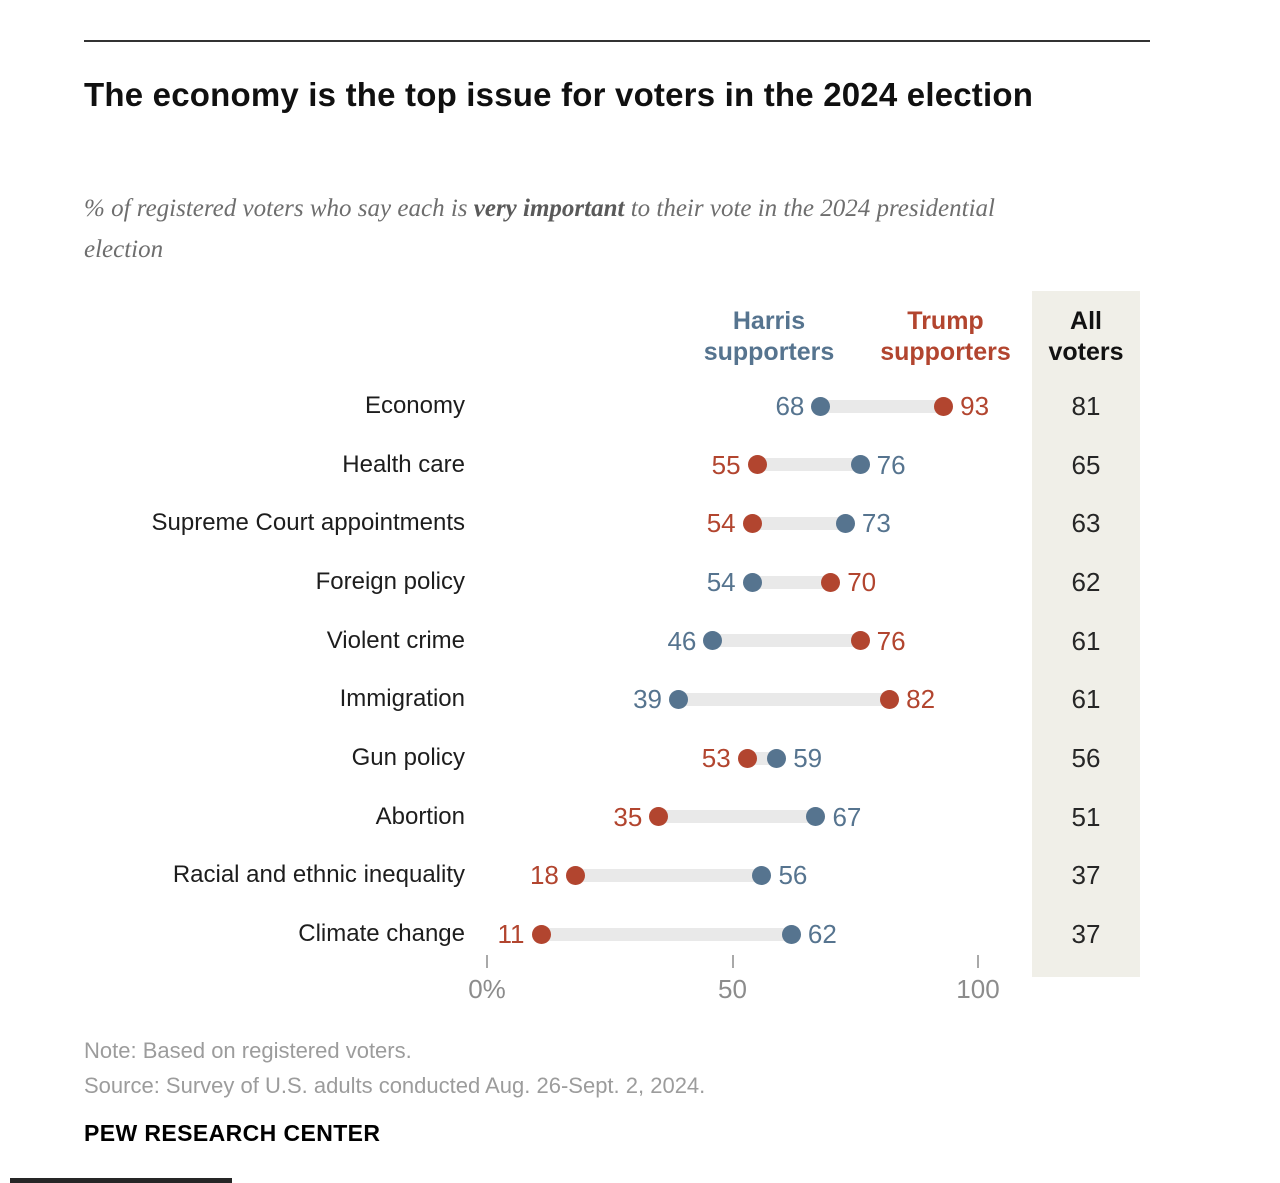 The image size is (1280, 1183). Describe the element at coordinates (1086, 336) in the screenshot. I see `legend-all-voters: All voters` at that location.